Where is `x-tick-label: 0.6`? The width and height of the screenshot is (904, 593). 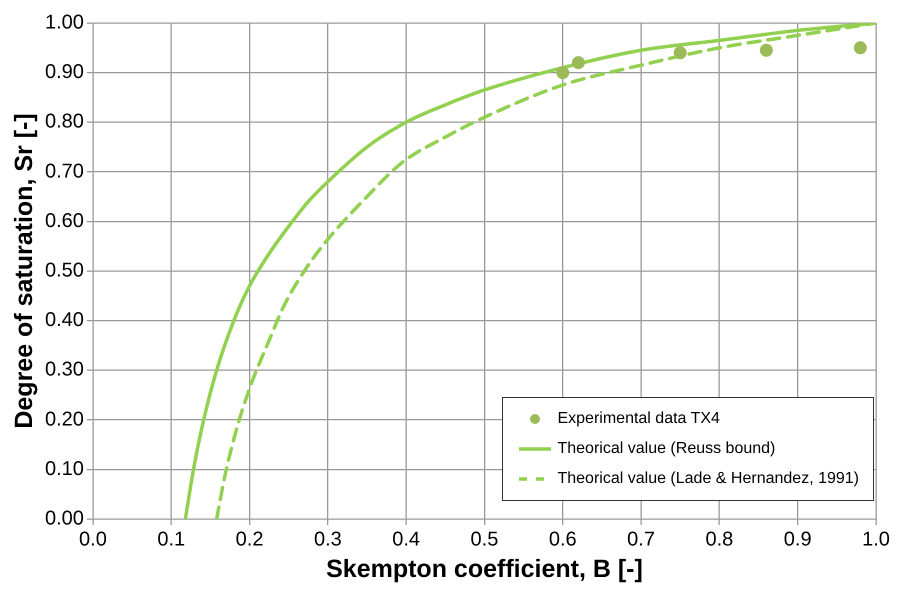
x-tick-label: 0.6 is located at coordinates (562, 539).